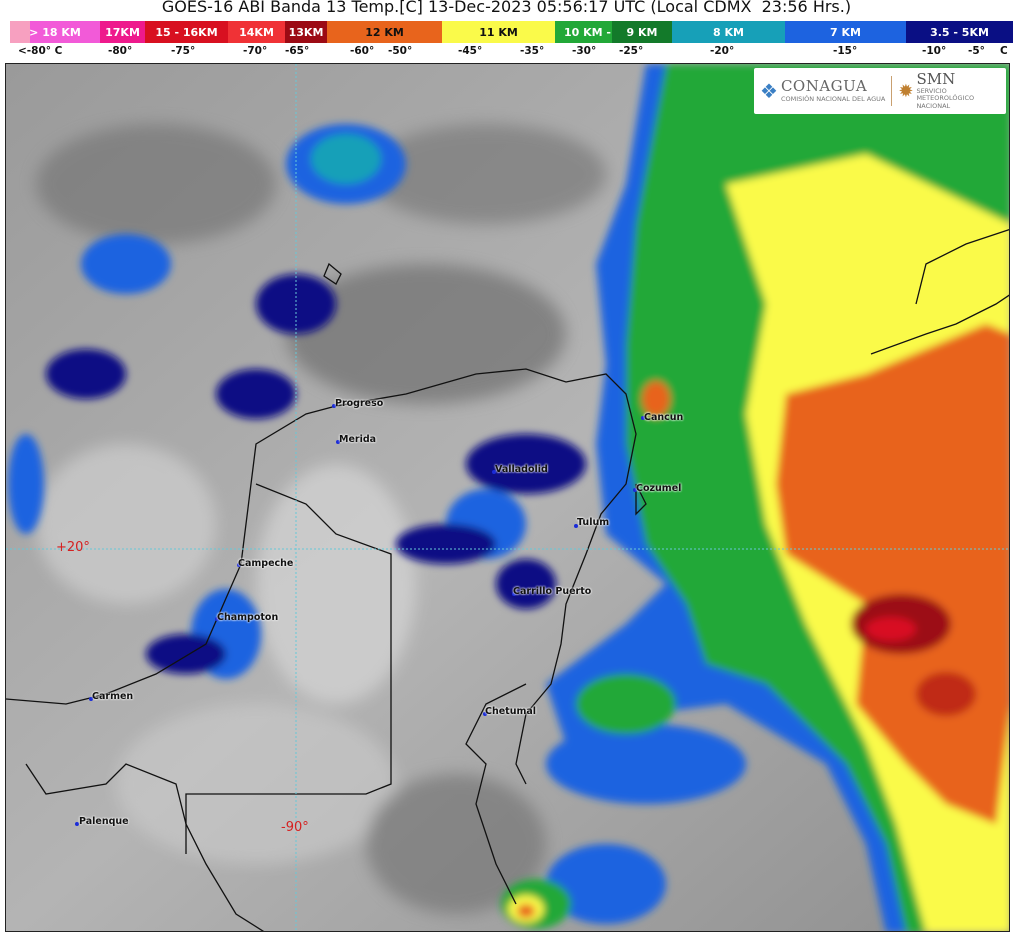 The image size is (1013, 938). I want to click on legend-band: 7 KM, so click(845, 32).